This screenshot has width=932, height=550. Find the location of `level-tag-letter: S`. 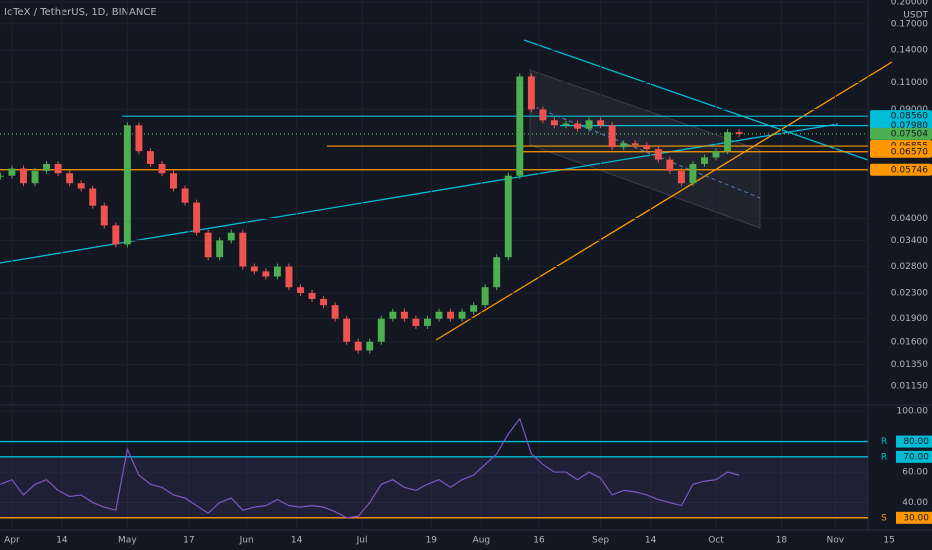

level-tag-letter: S is located at coordinates (884, 518).